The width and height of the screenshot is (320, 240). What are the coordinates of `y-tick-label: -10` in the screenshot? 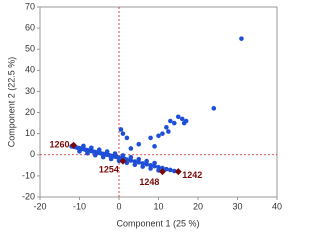 It's located at (28, 175).